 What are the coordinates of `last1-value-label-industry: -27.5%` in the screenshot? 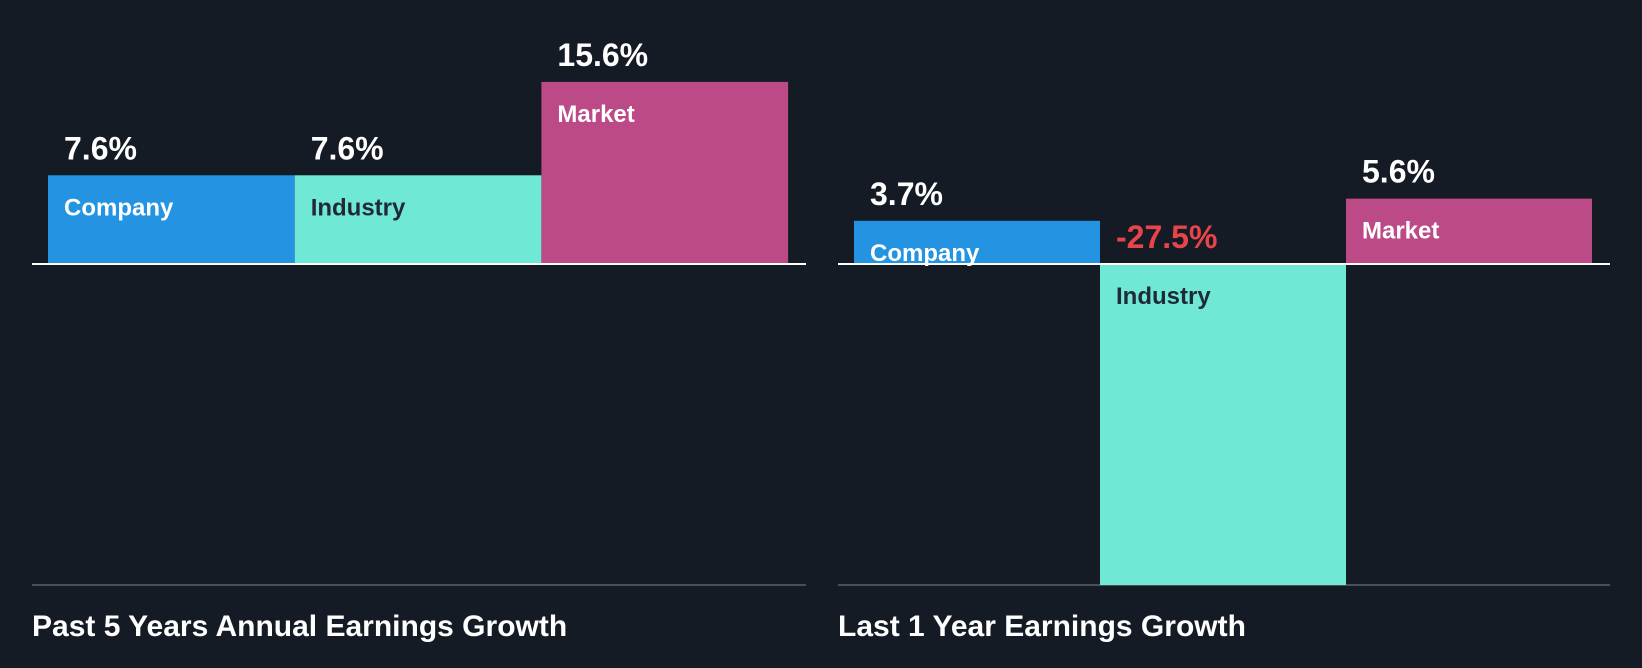 It's located at (1166, 237).